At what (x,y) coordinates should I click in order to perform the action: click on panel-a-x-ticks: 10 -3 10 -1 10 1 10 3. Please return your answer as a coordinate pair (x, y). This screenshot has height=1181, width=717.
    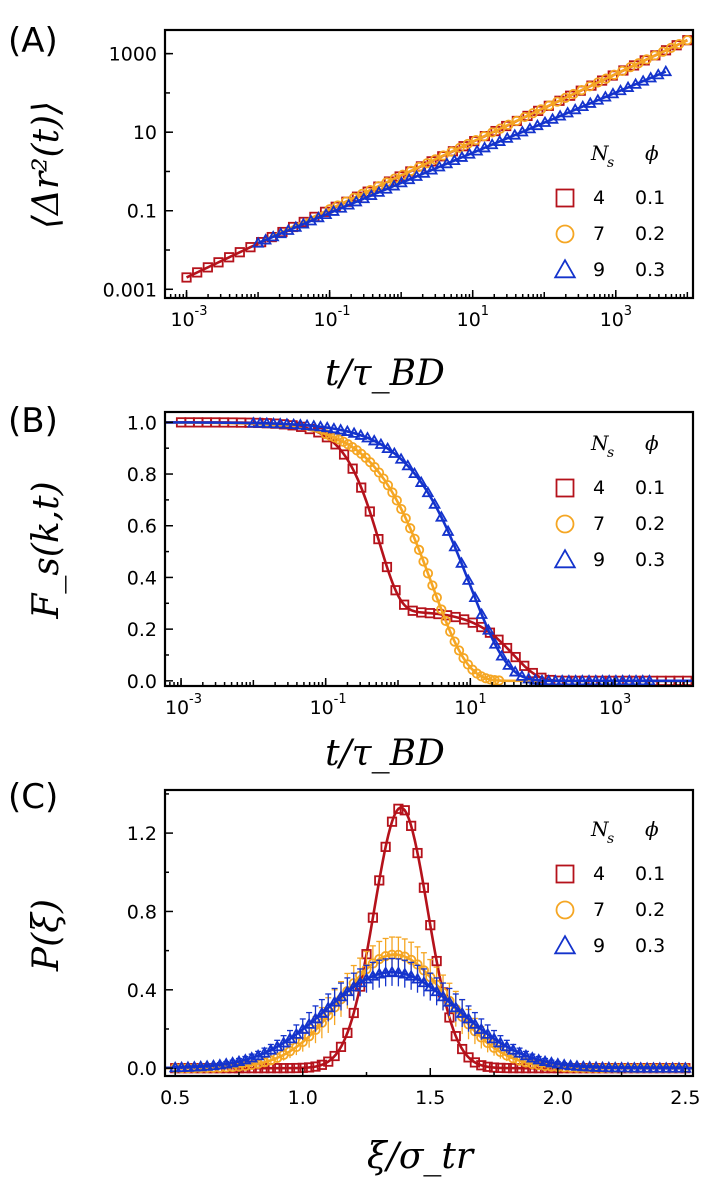
    Looking at the image, I should click on (426, 310).